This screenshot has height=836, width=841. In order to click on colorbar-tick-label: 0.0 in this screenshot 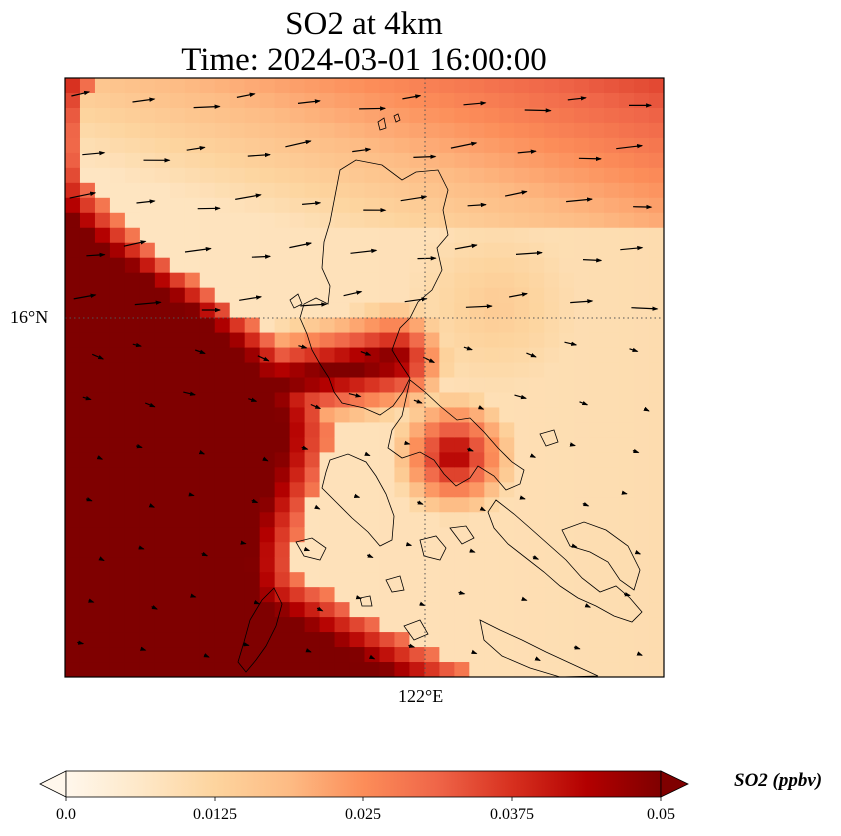, I will do `click(66, 814)`.